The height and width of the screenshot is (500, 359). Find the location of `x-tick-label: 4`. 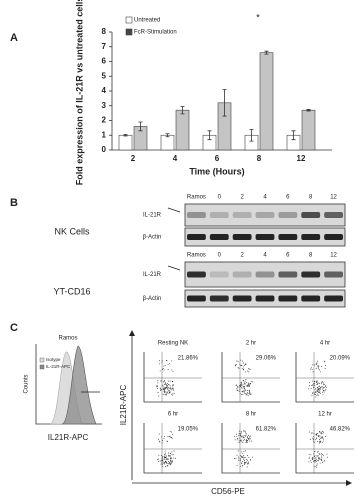

x-tick-label: 4 is located at coordinates (175, 158).